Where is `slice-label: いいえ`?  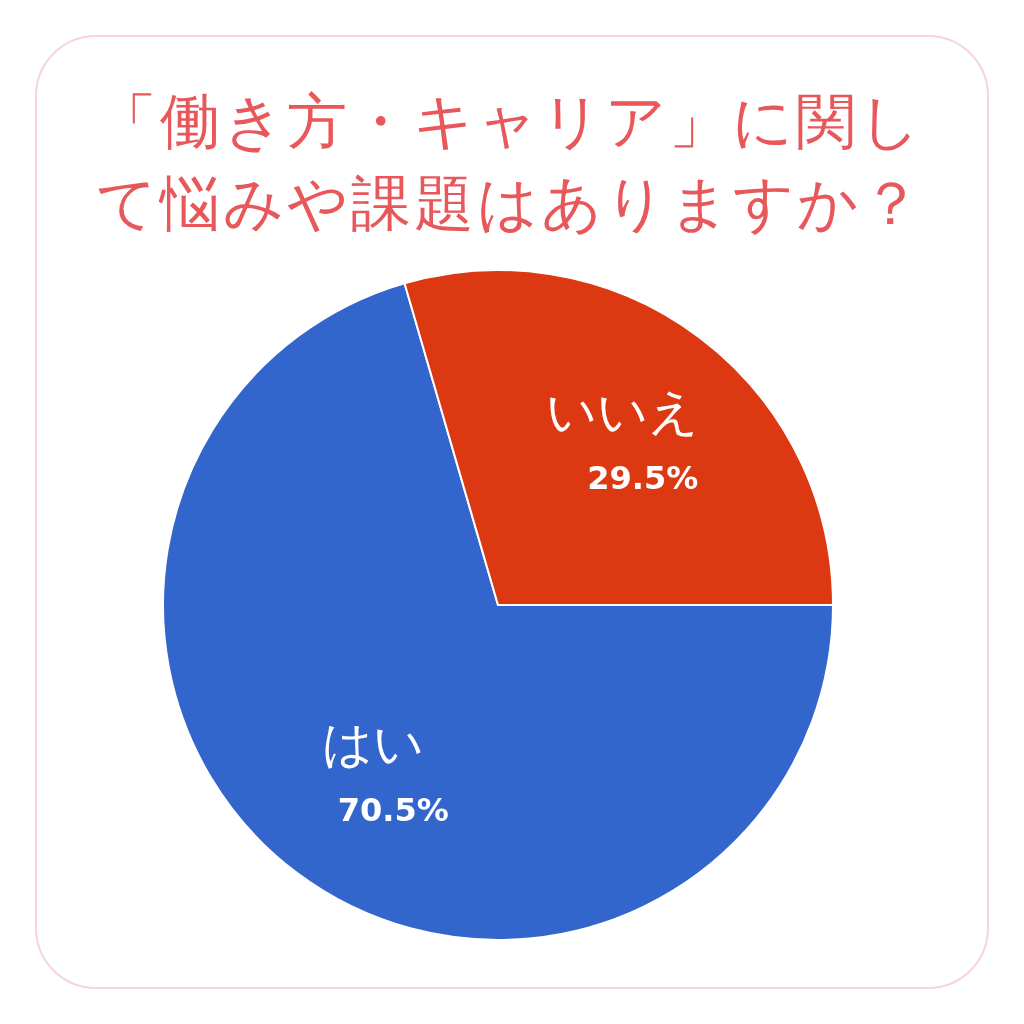
slice-label: いいえ is located at coordinates (623, 411).